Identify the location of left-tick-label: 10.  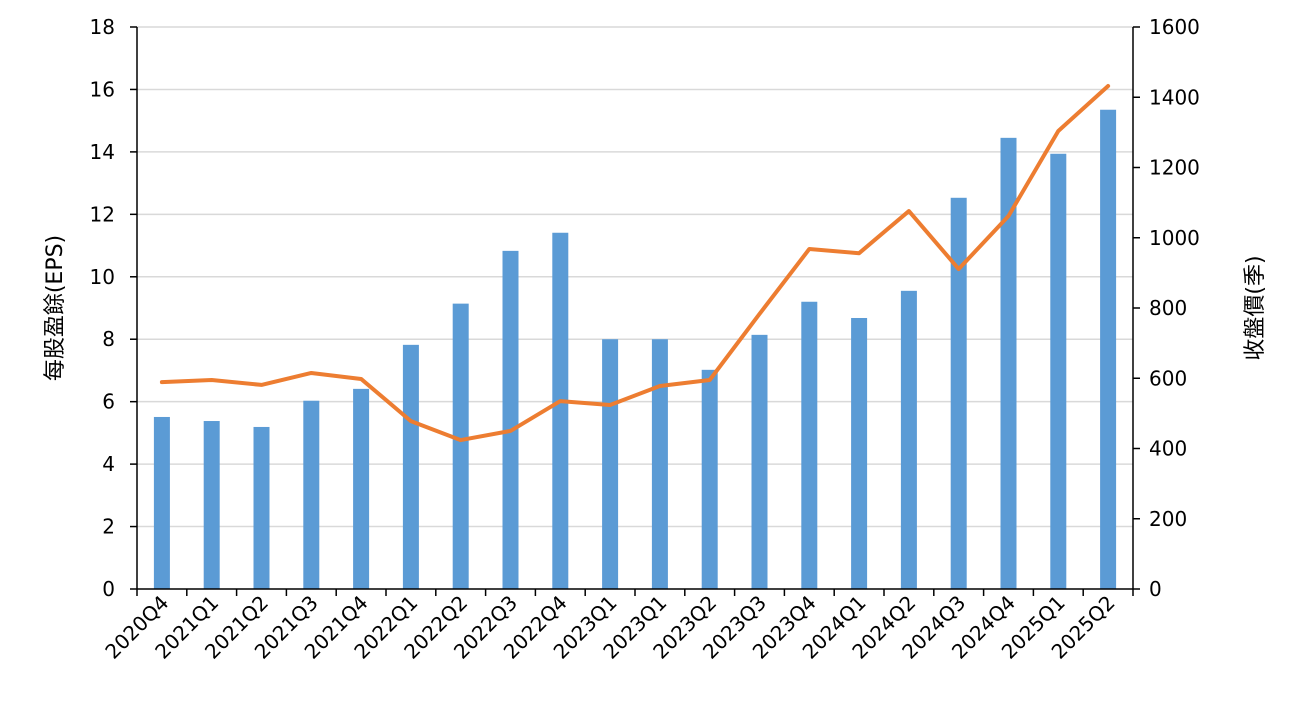
(102, 277).